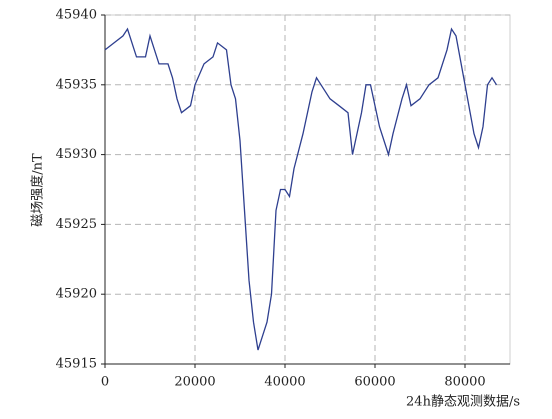 The height and width of the screenshot is (419, 552). I want to click on y-tick-label: 45915, so click(76, 364).